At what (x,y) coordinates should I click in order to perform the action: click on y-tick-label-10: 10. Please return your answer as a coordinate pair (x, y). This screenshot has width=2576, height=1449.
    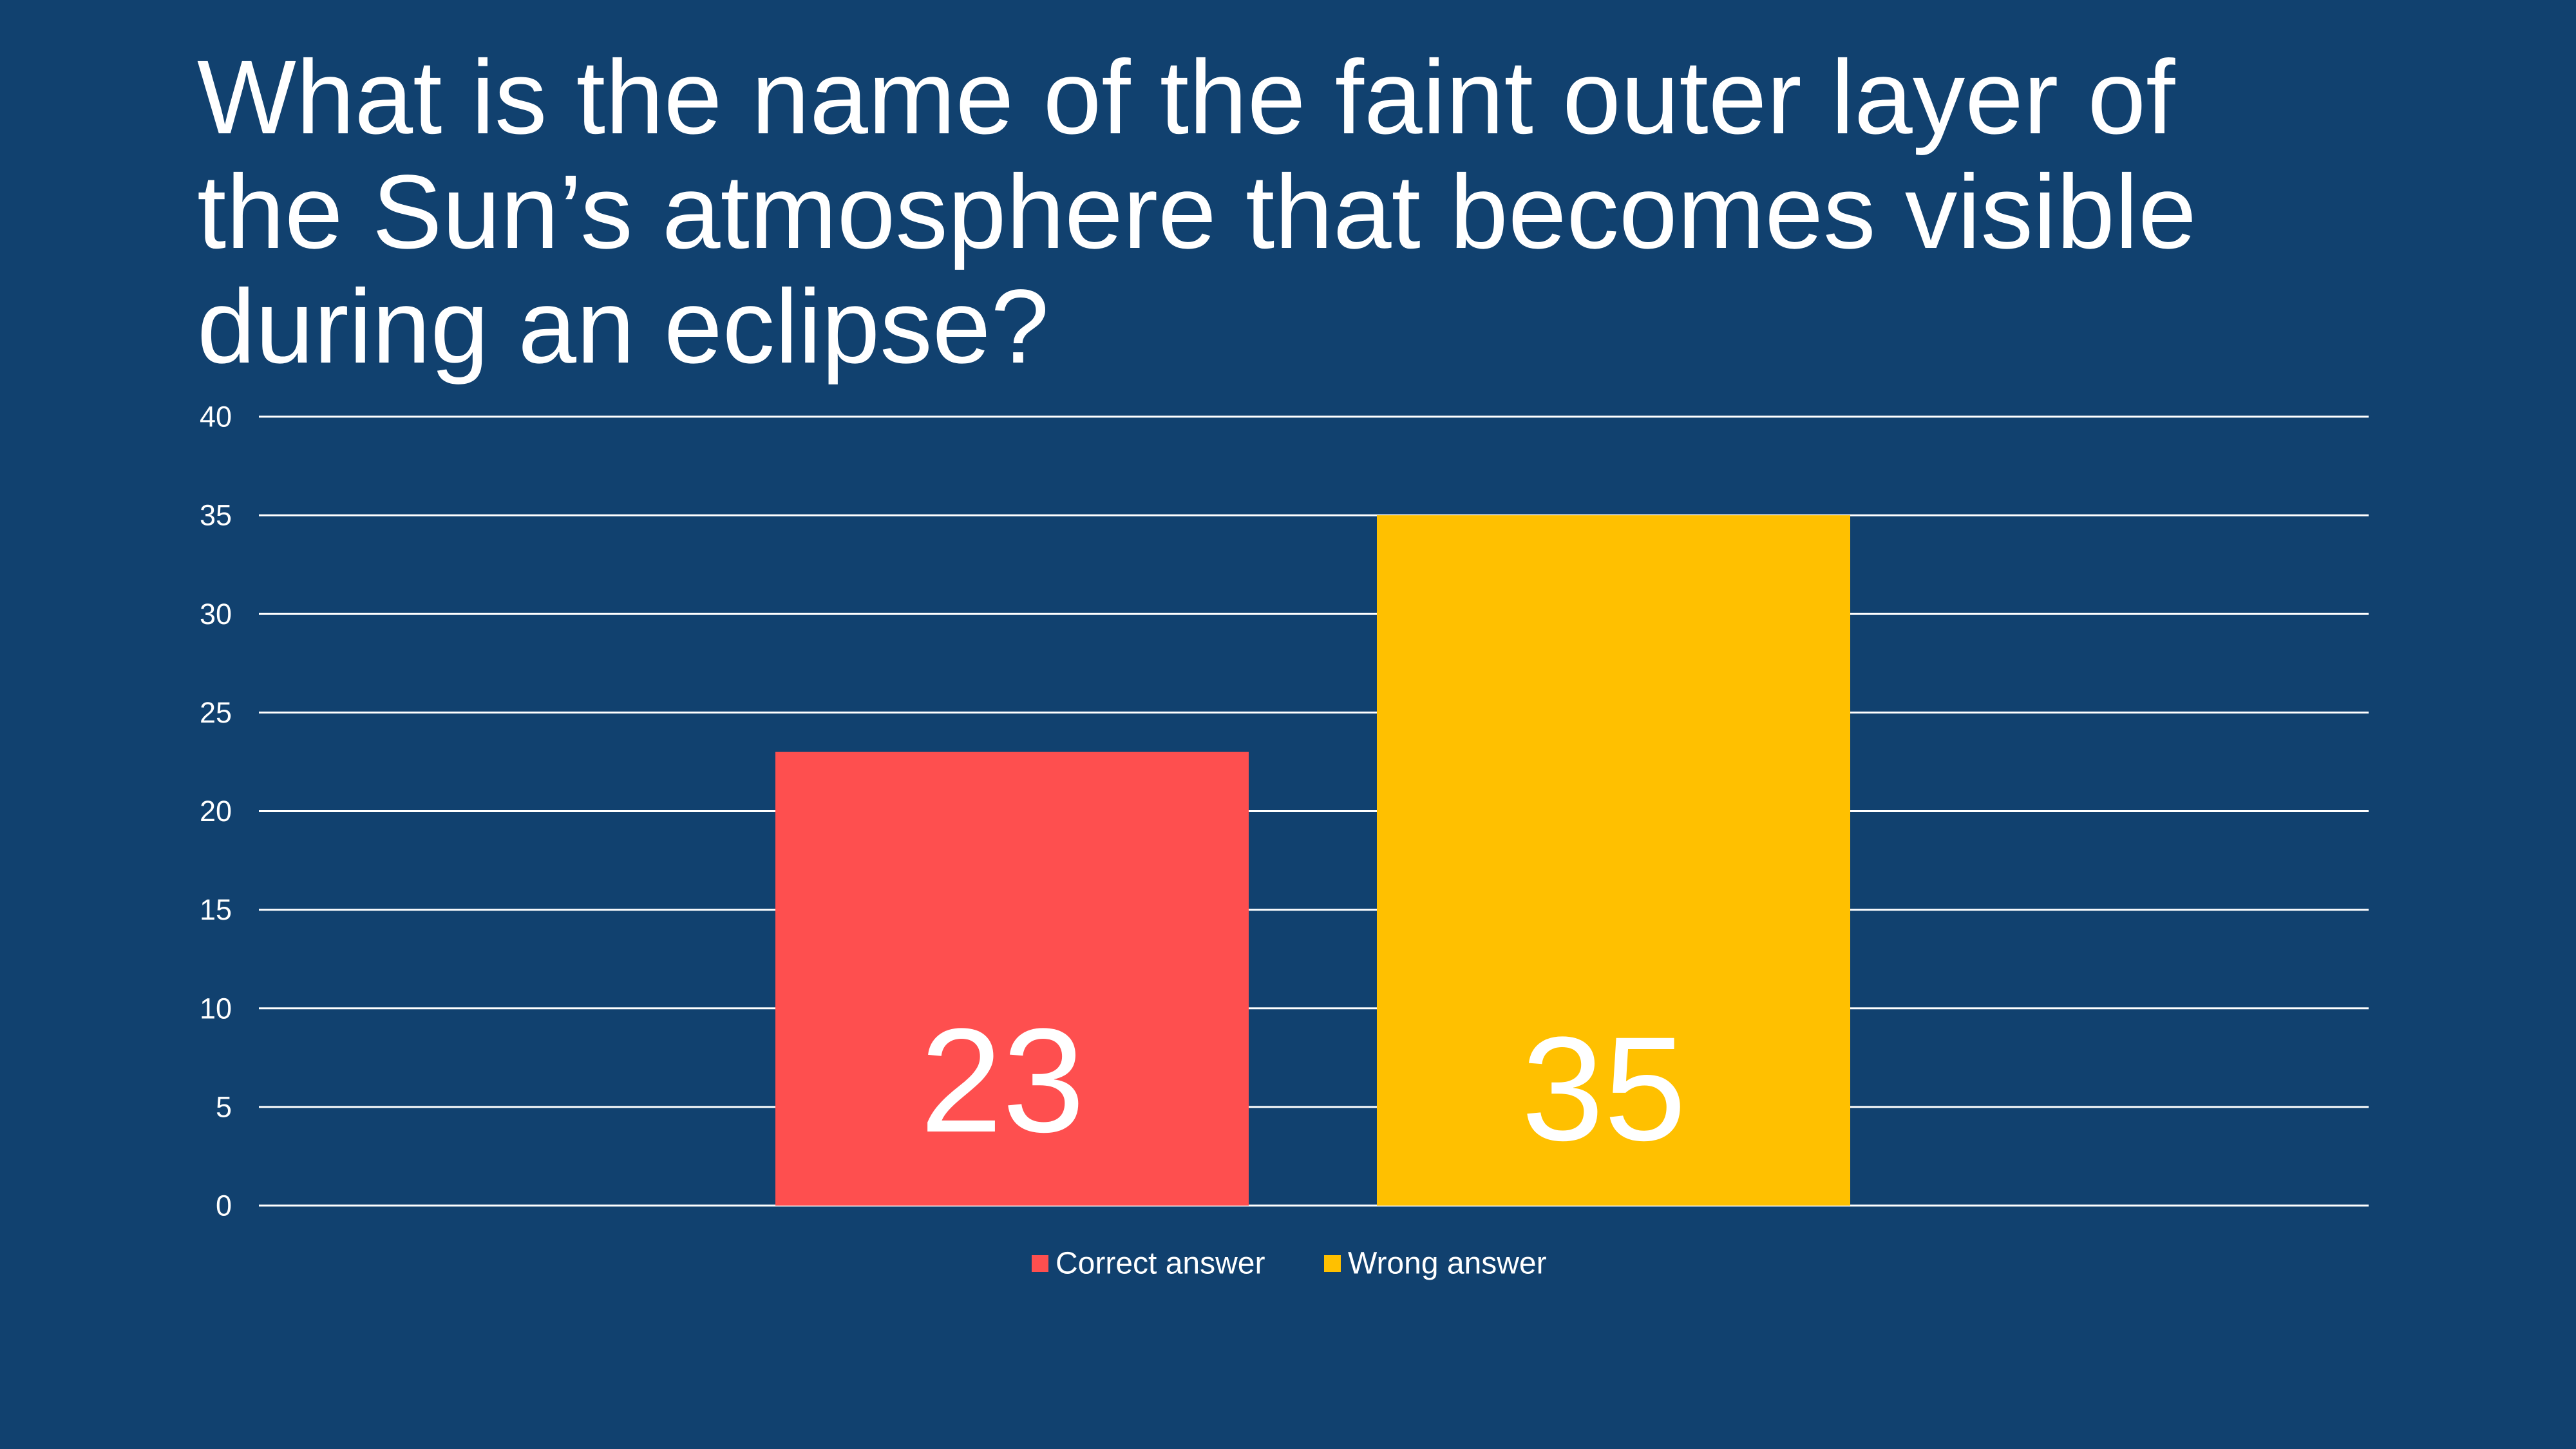
    Looking at the image, I should click on (216, 1008).